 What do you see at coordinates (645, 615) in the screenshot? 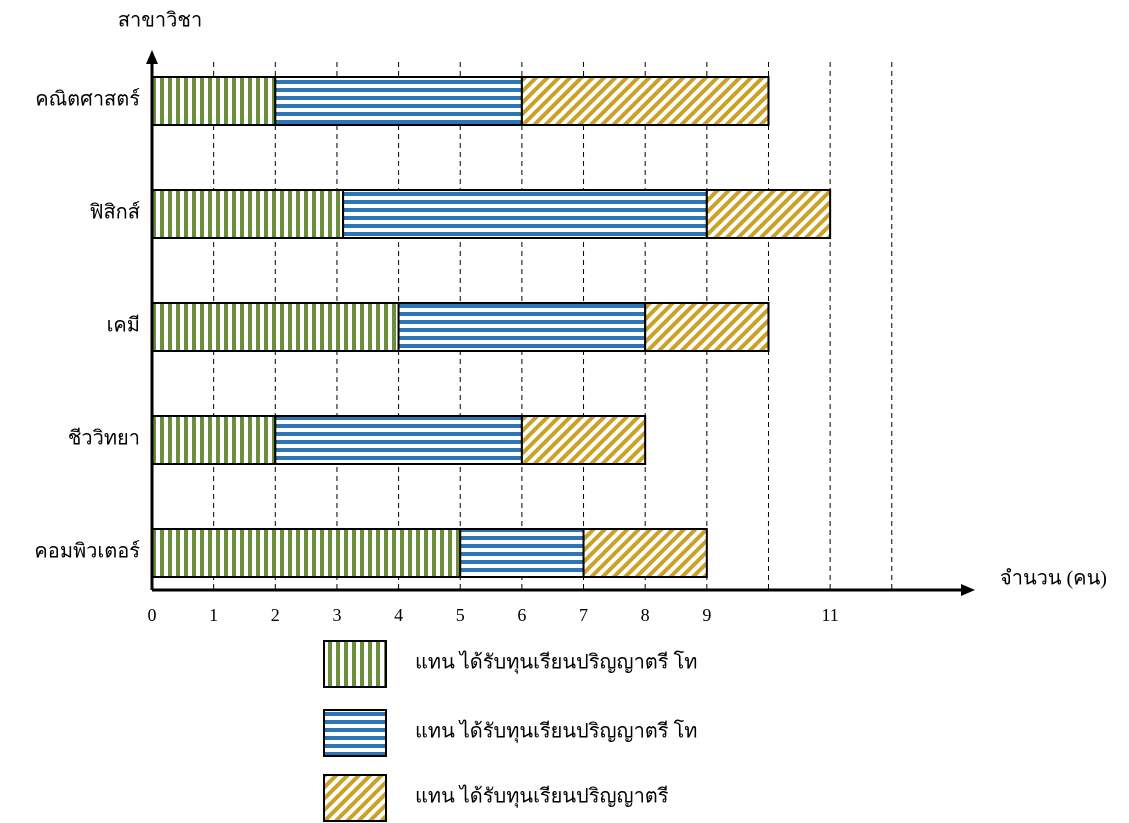
I see `x-tick-label: 8` at bounding box center [645, 615].